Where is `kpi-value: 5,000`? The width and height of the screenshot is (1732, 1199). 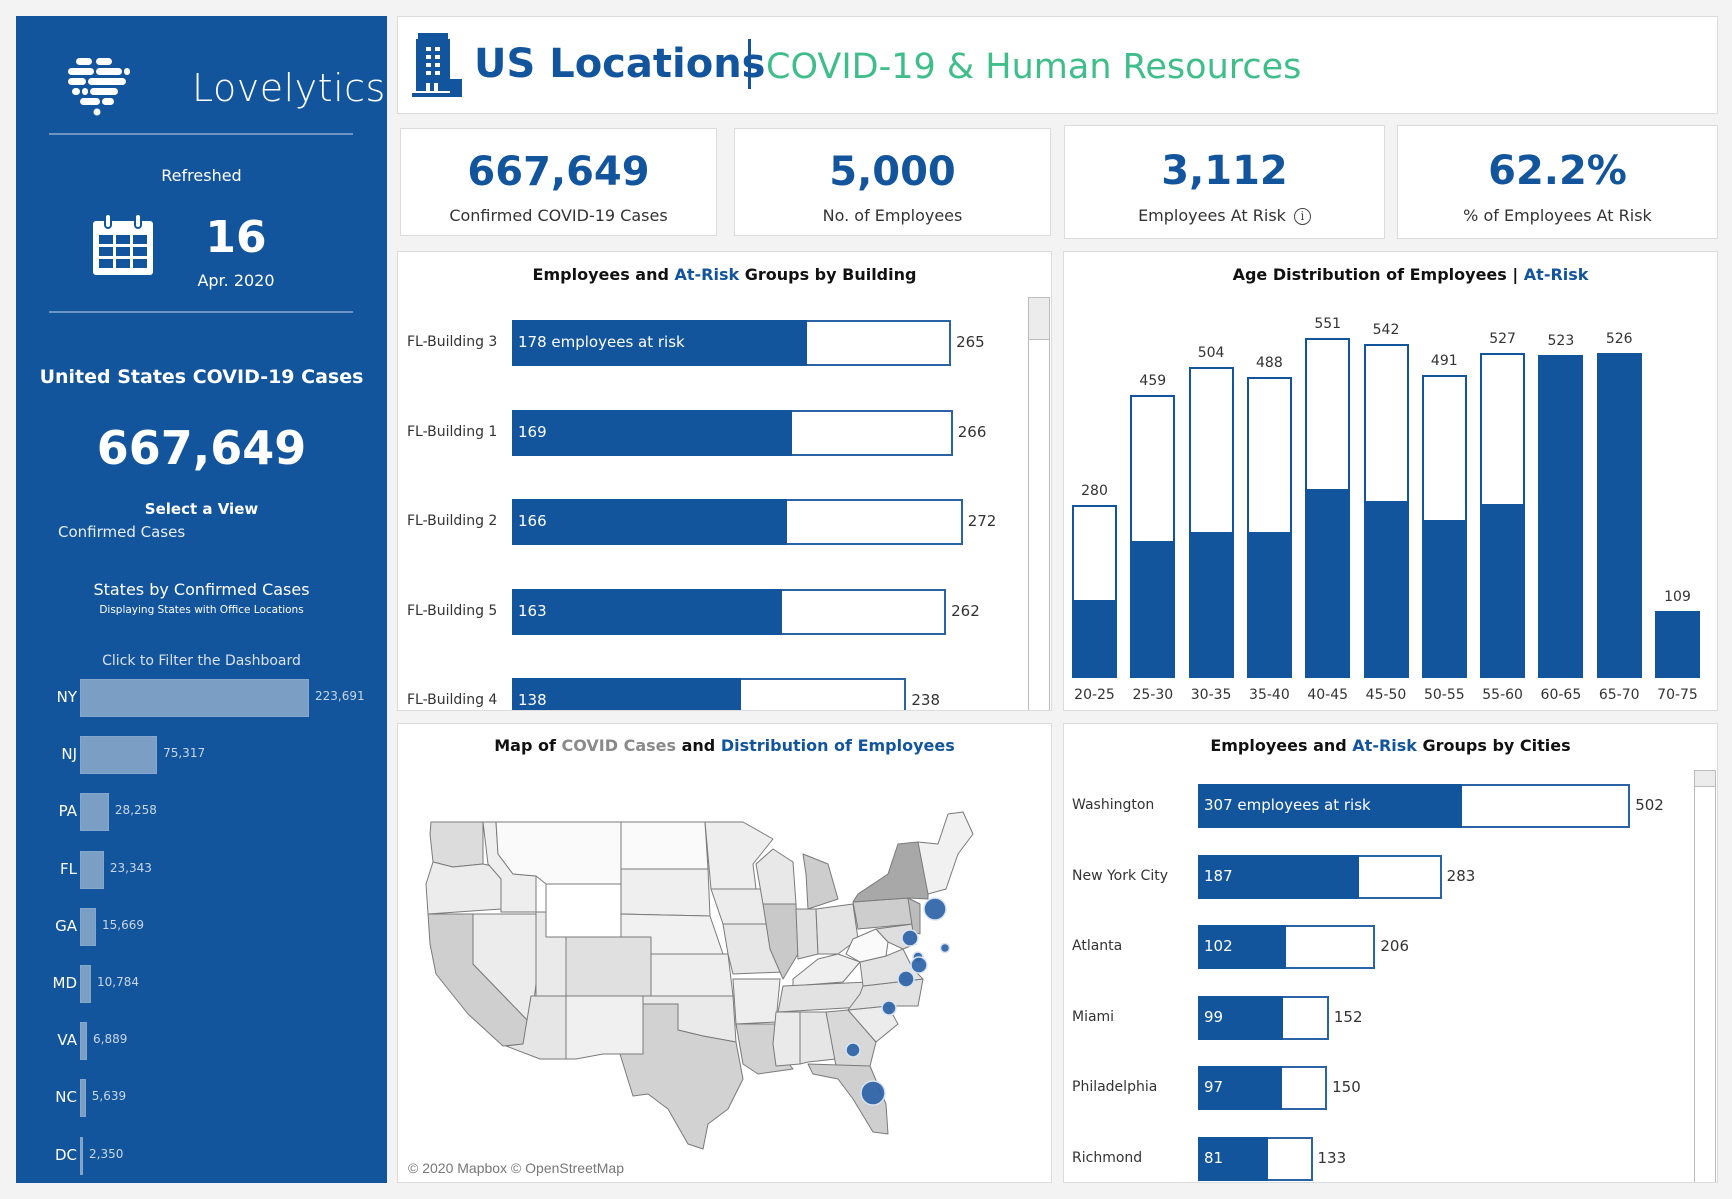
kpi-value: 5,000 is located at coordinates (892, 172).